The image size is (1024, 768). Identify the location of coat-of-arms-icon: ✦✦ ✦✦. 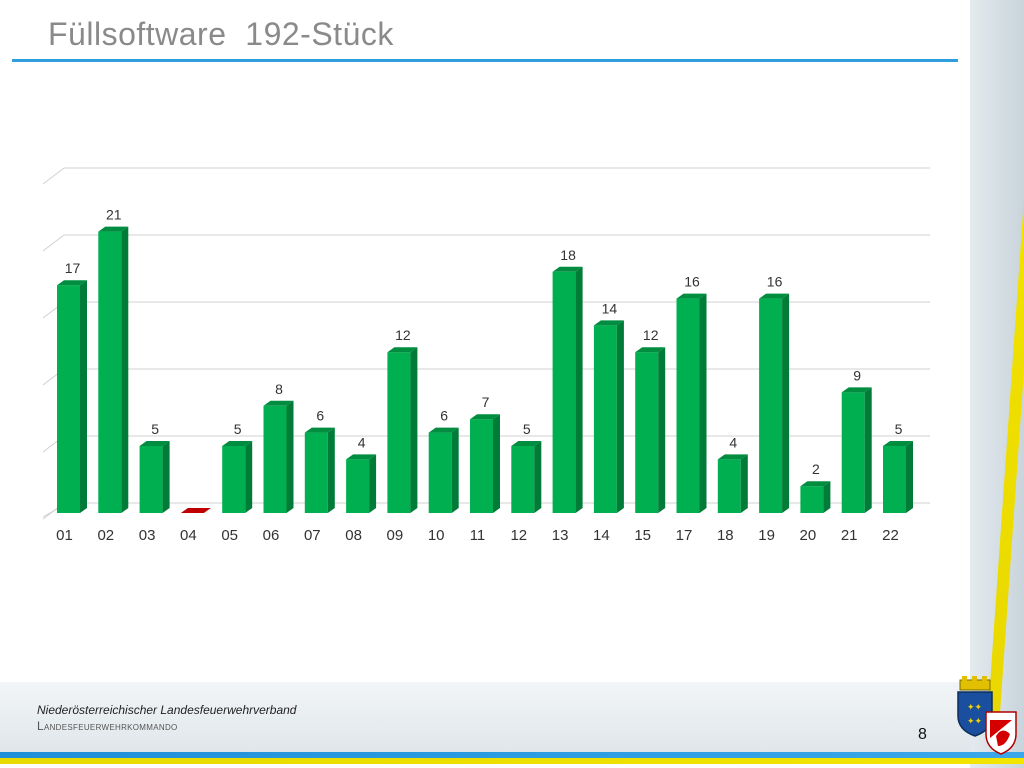
(987, 715).